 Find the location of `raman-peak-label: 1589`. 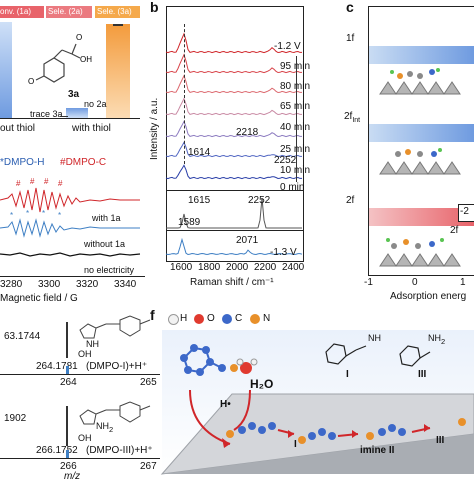

raman-peak-label: 1589 is located at coordinates (189, 222).